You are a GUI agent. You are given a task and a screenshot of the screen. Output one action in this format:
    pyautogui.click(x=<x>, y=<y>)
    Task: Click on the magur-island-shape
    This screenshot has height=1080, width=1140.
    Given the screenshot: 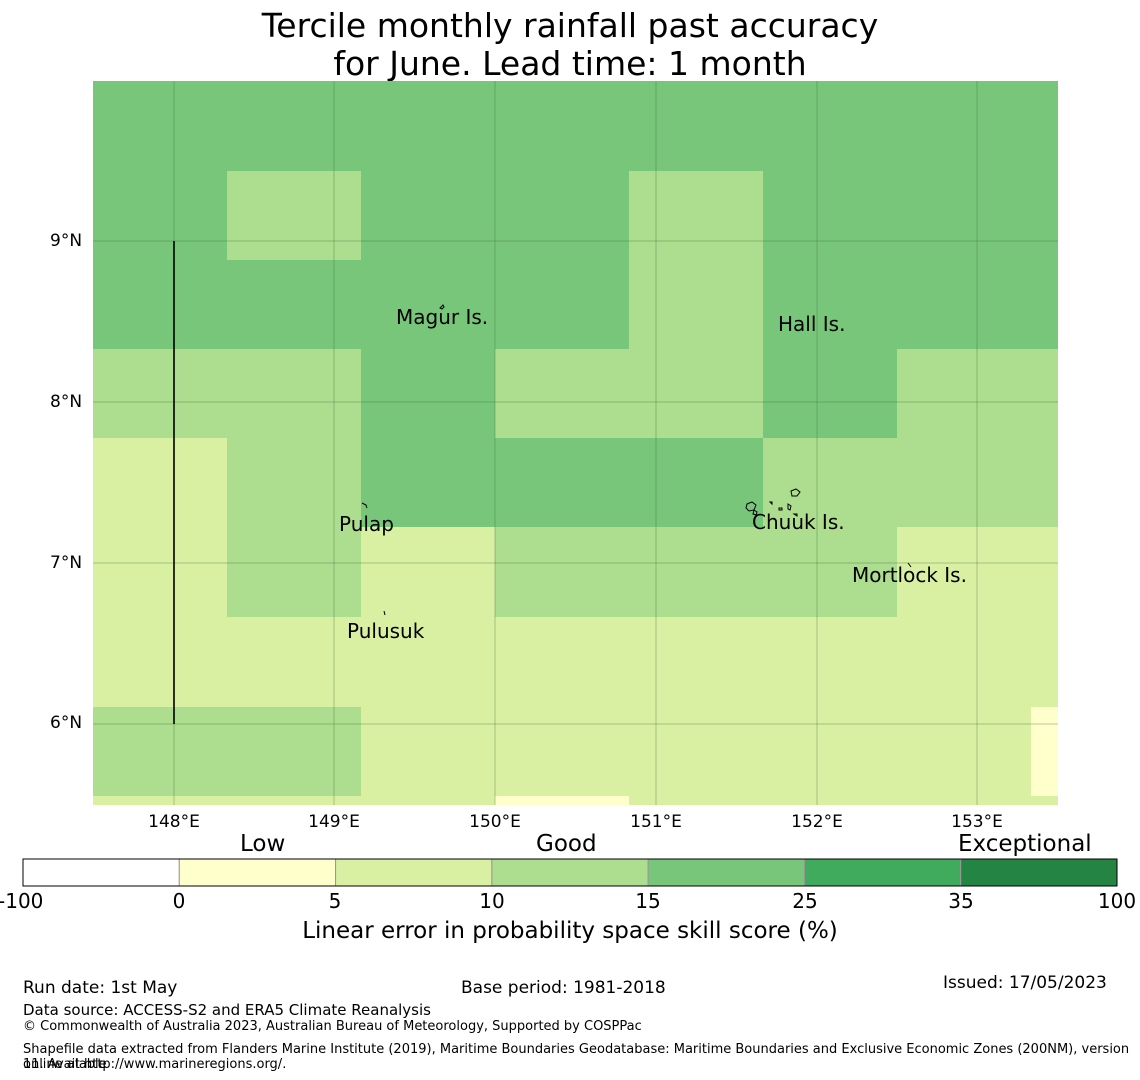 What is the action you would take?
    pyautogui.click(x=442, y=307)
    